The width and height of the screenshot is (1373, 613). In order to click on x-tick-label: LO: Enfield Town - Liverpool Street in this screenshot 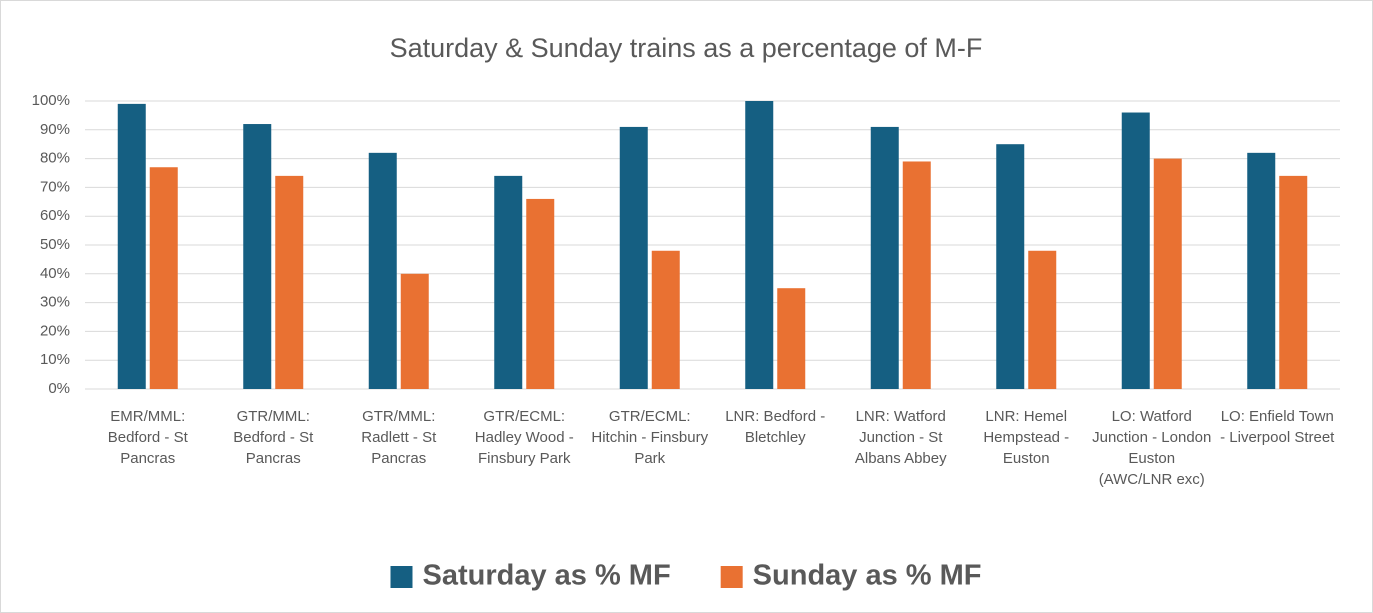, I will do `click(1277, 427)`.